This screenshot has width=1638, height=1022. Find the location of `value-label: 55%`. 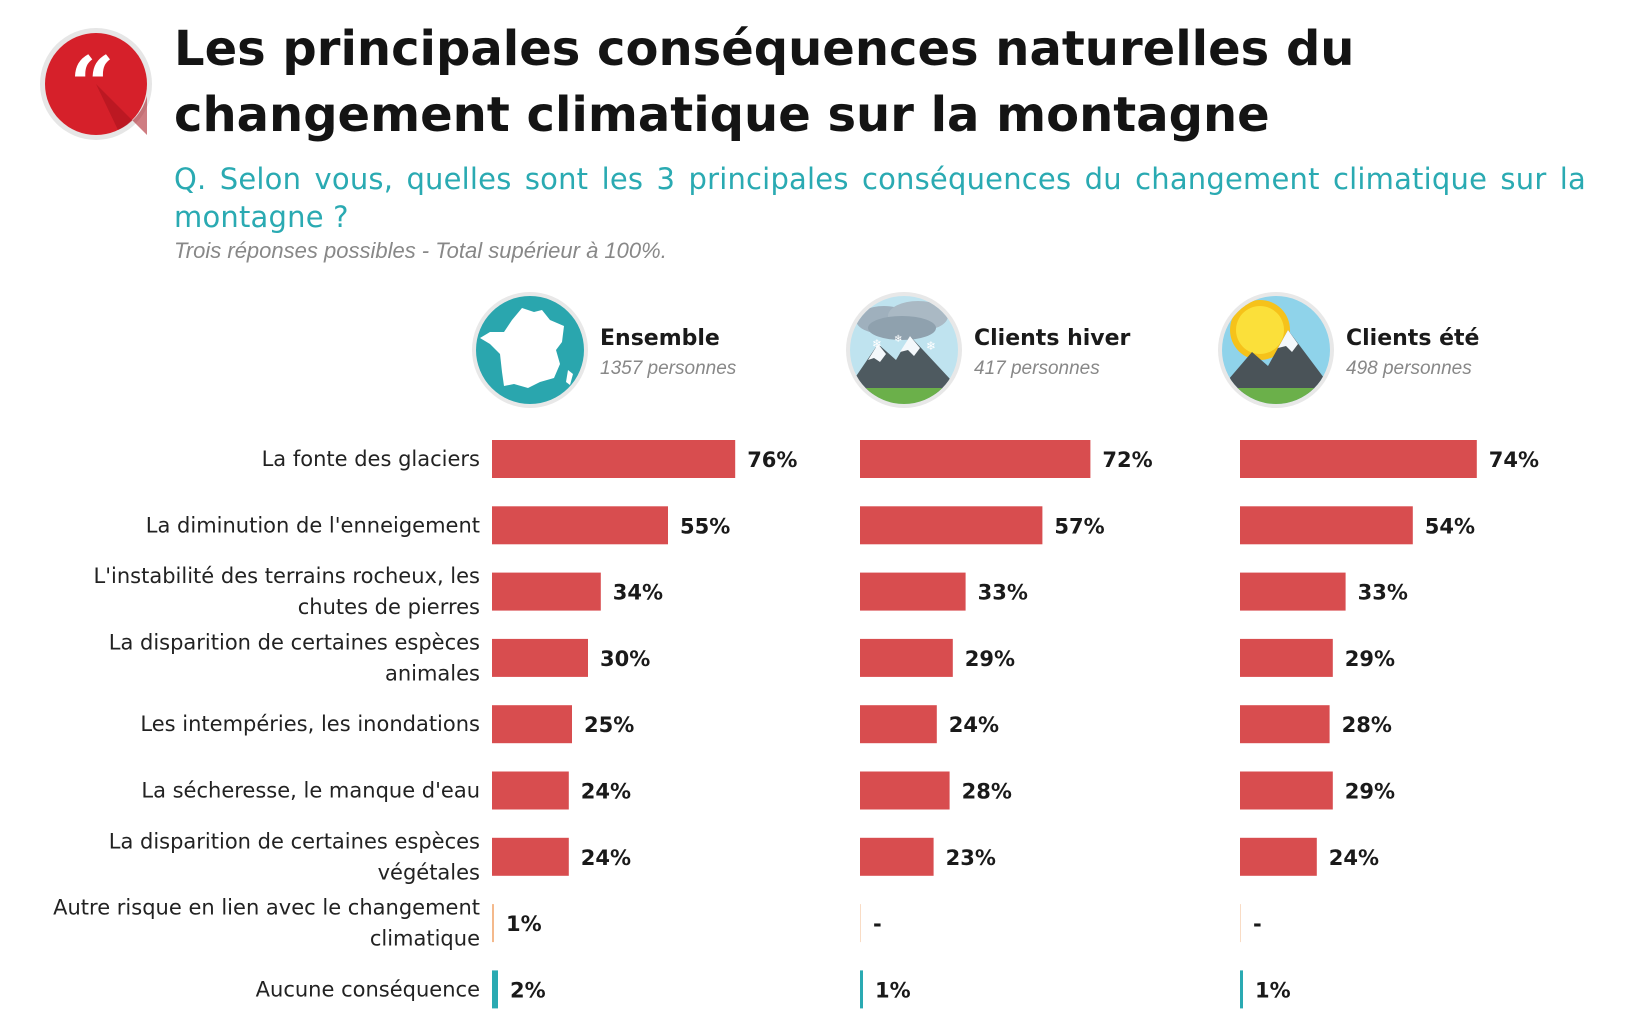

value-label: 55% is located at coordinates (705, 526).